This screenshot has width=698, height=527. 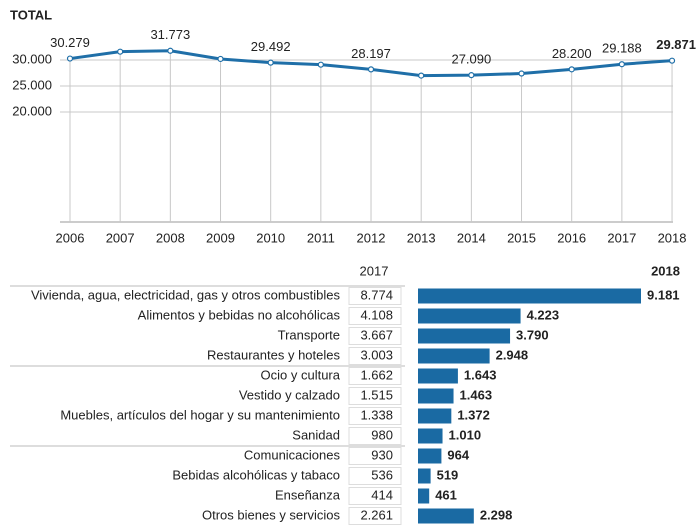 What do you see at coordinates (316, 434) in the screenshot?
I see `category-label: Sanidad` at bounding box center [316, 434].